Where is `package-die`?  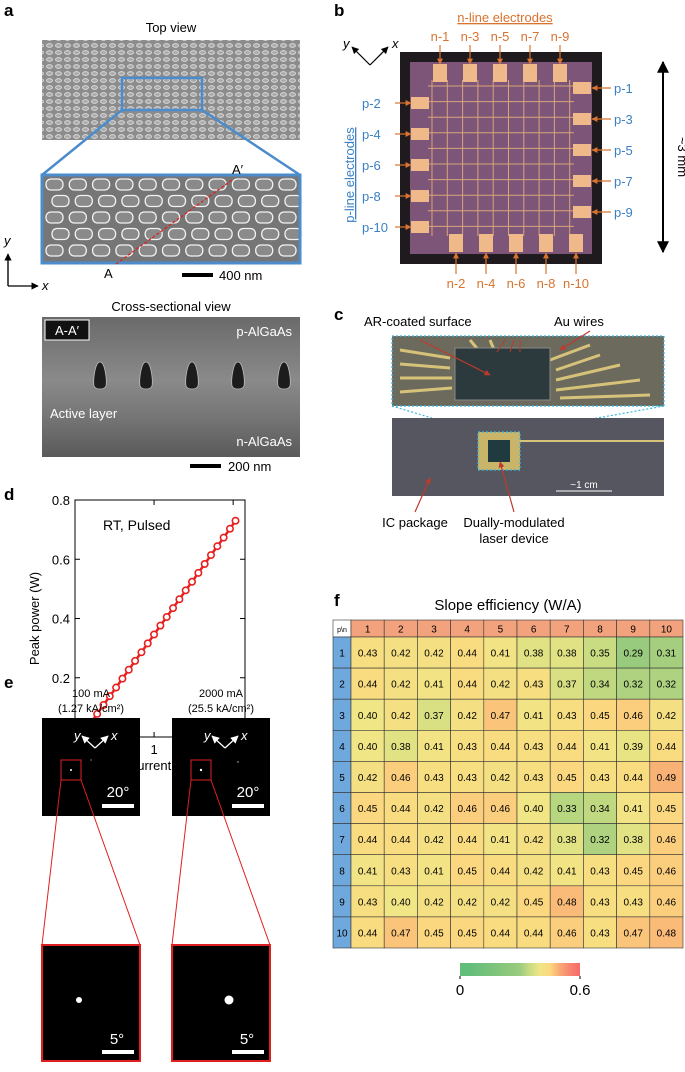
package-die is located at coordinates (499, 451).